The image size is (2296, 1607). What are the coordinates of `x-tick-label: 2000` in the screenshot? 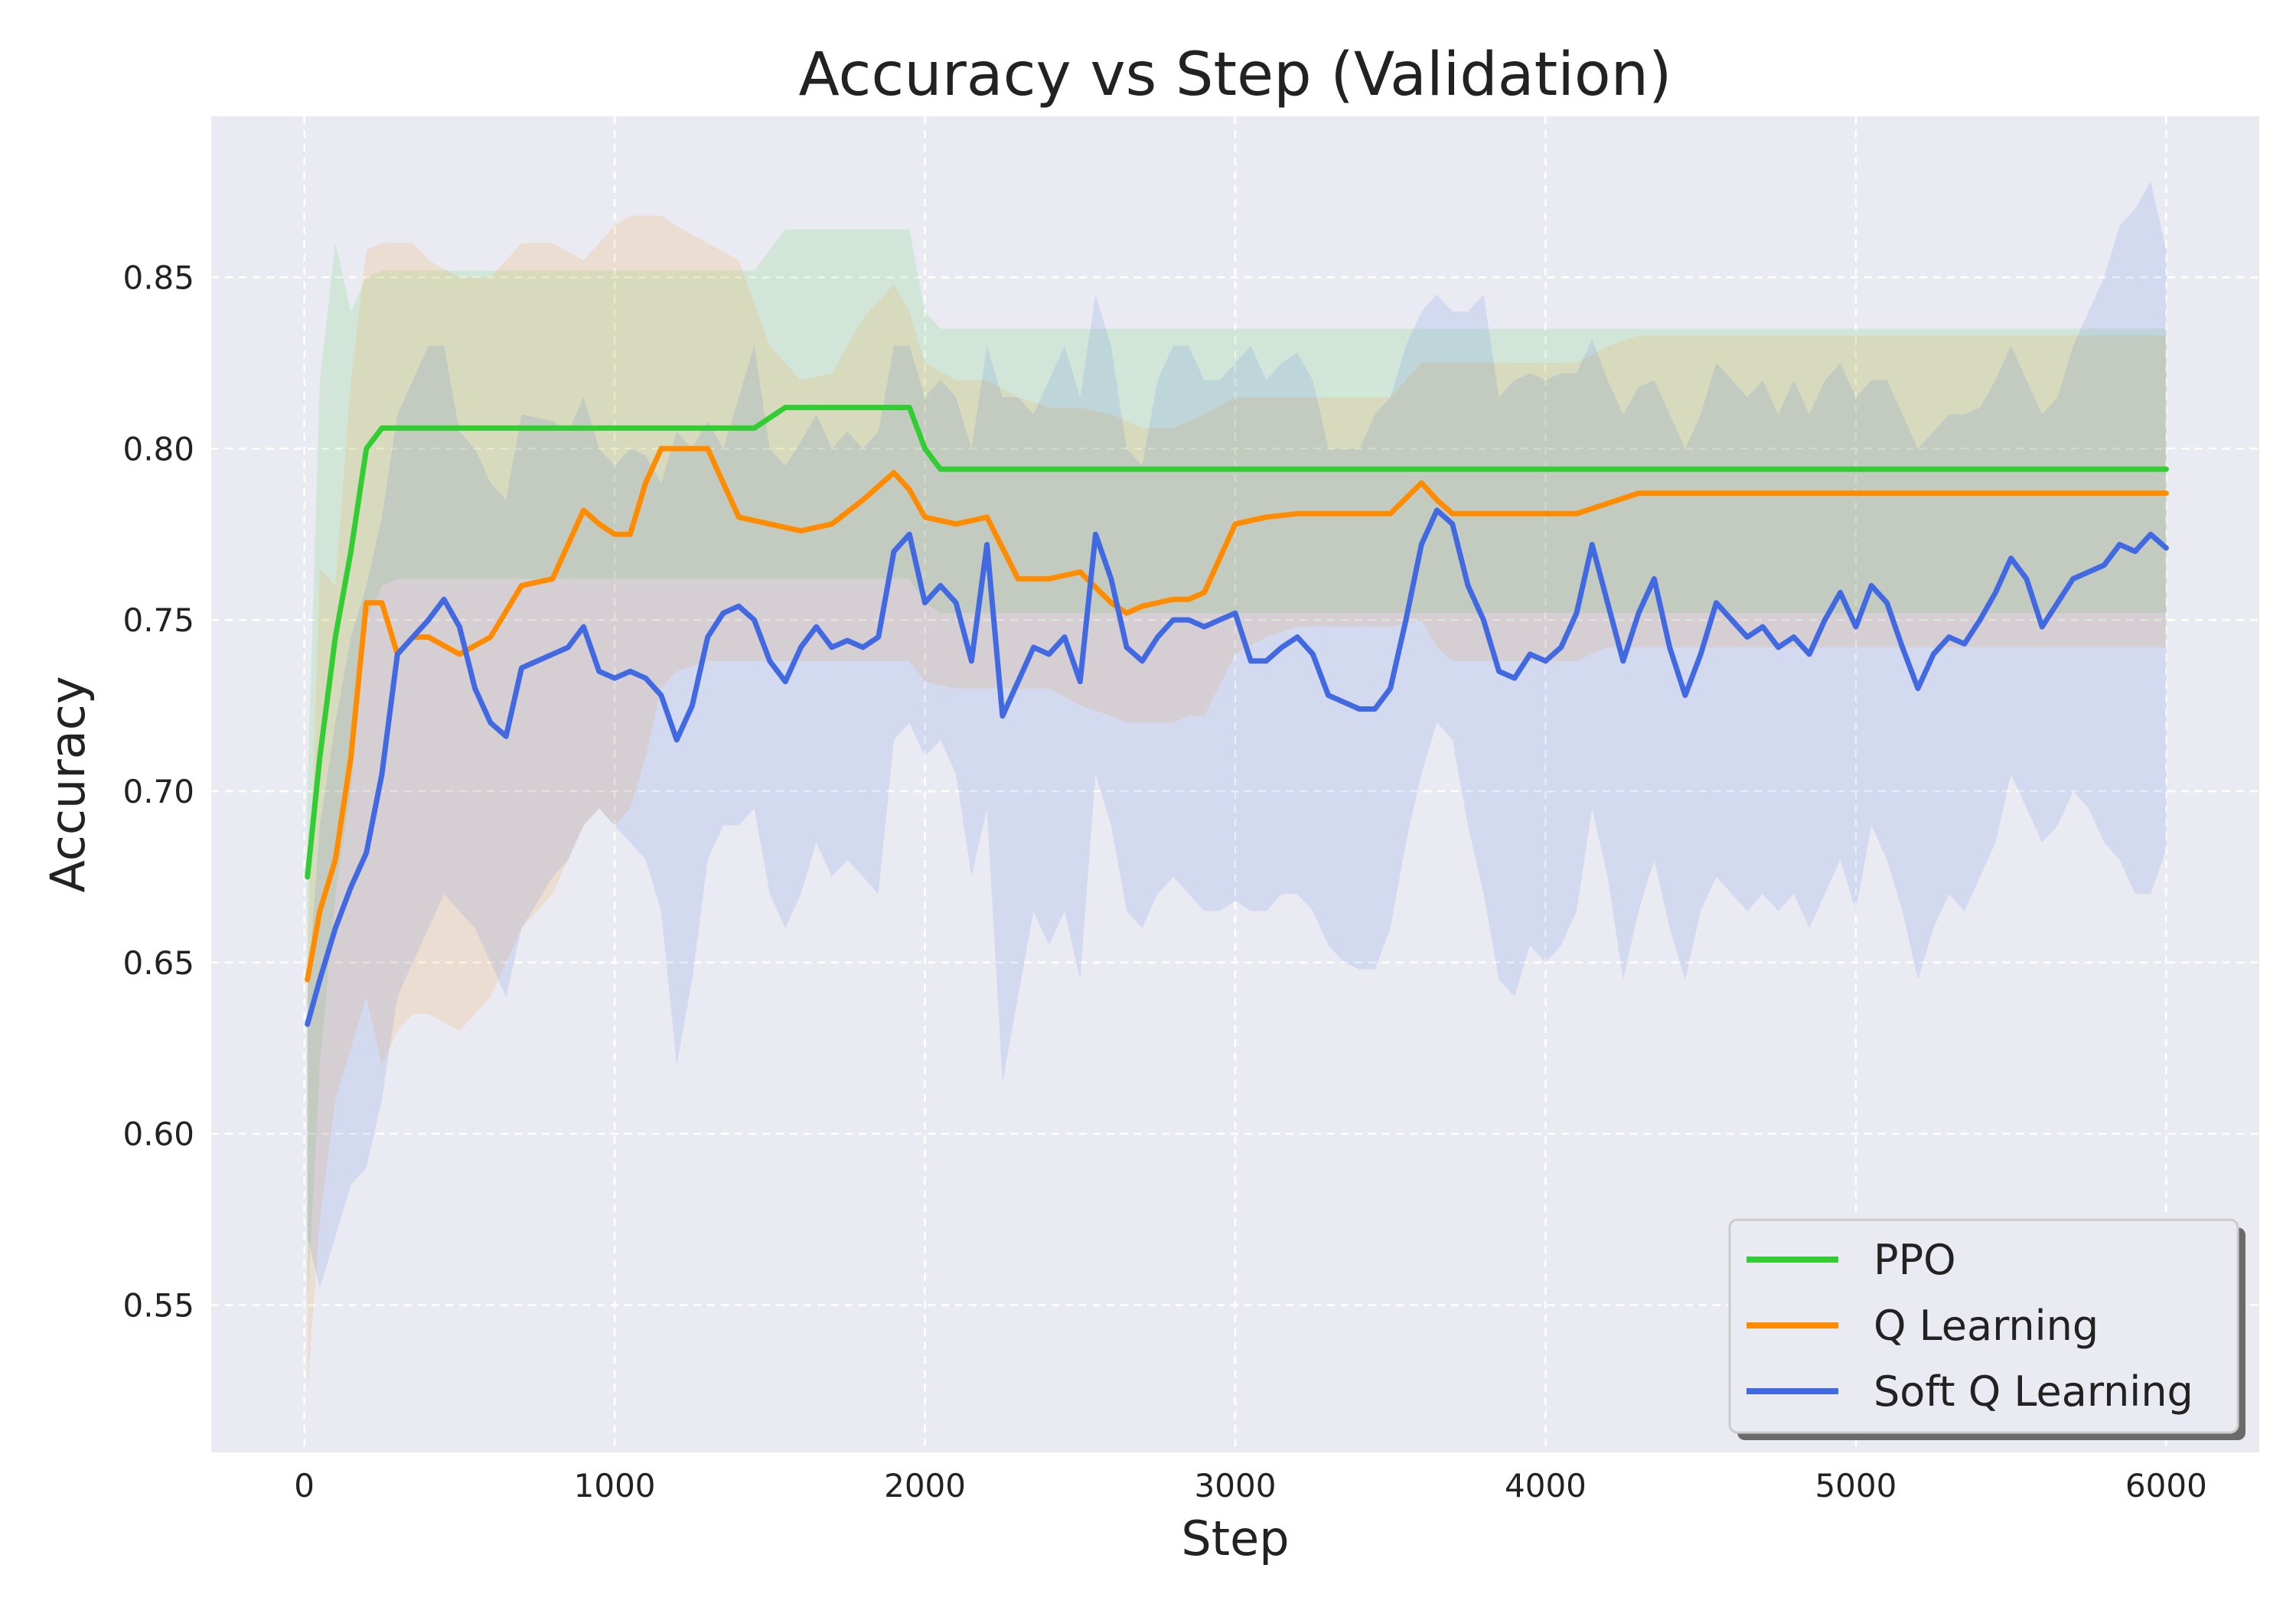 It's located at (925, 1485).